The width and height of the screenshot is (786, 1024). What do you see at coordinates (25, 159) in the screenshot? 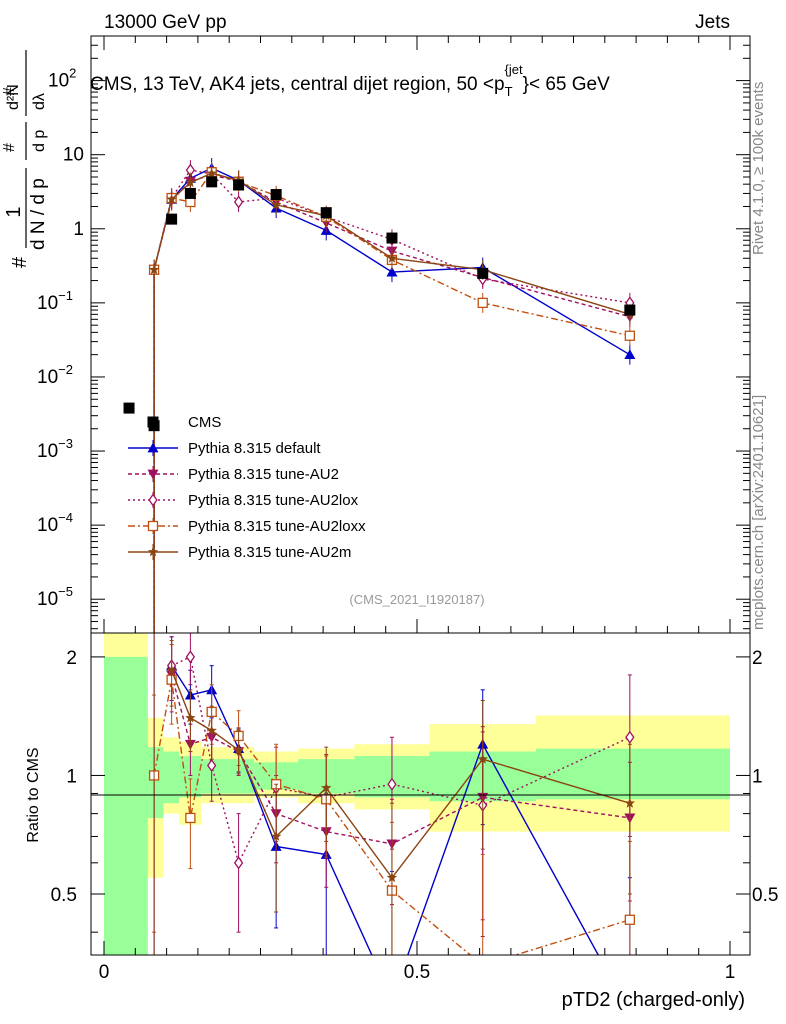
I see `y-axis-label: # 1 d N / d p # d p # d²N dλ` at bounding box center [25, 159].